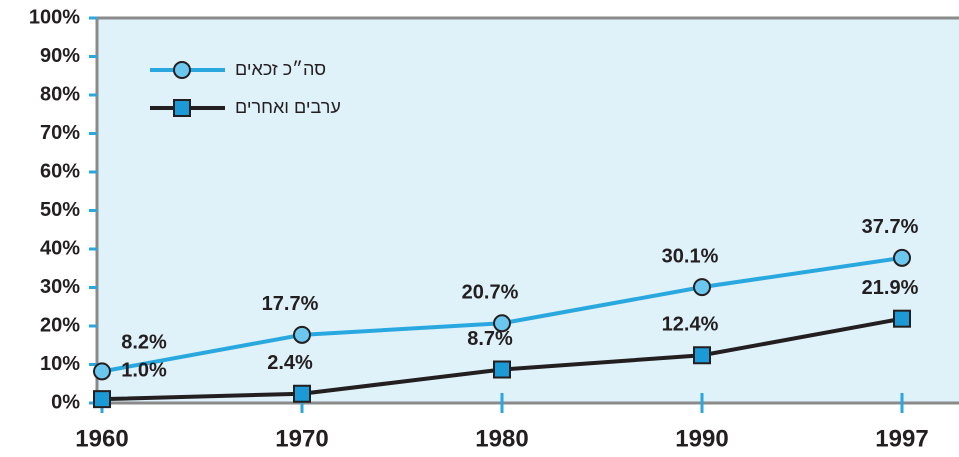  Describe the element at coordinates (901, 438) in the screenshot. I see `x-tick-label: 1997` at that location.